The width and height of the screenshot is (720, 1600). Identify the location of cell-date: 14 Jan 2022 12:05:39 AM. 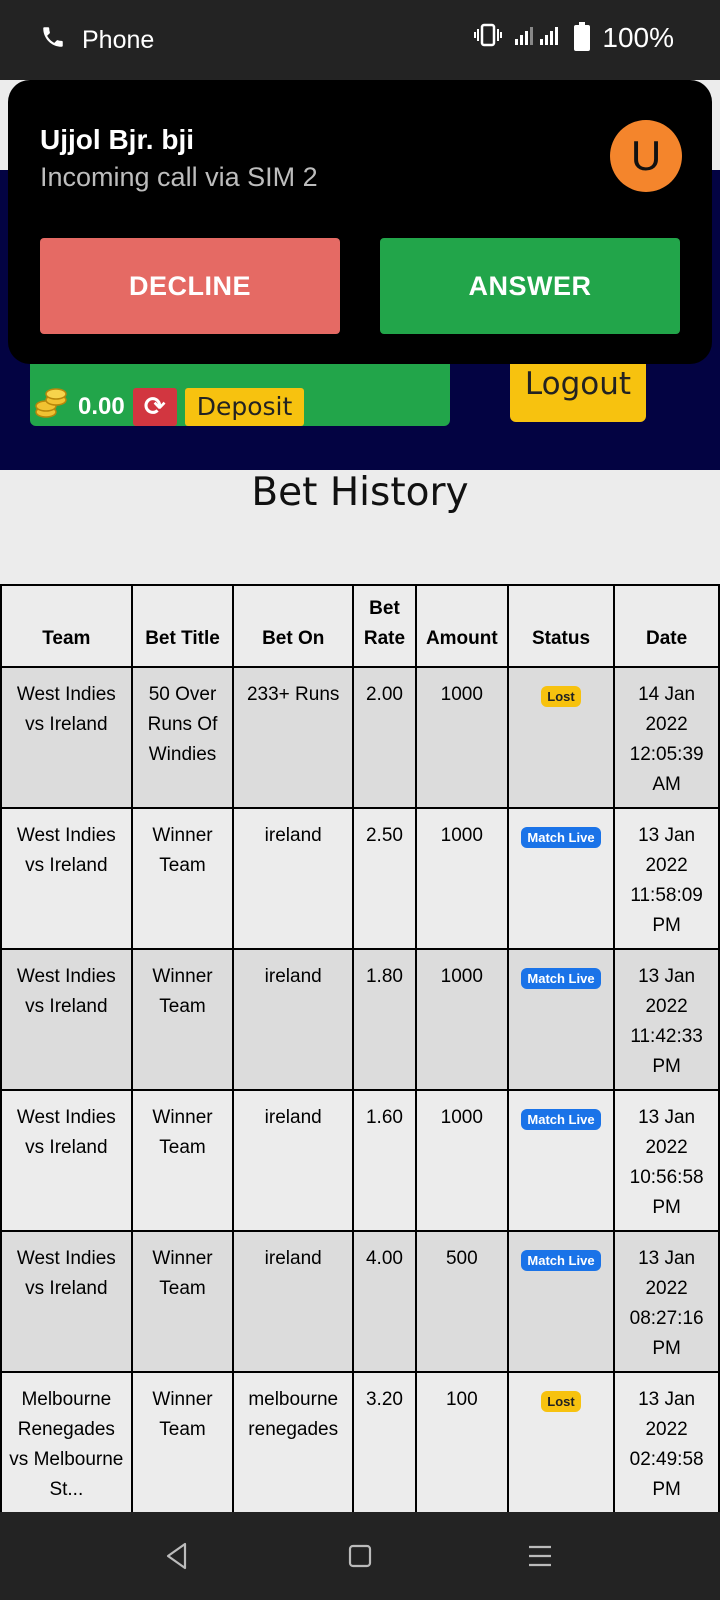
(666, 737).